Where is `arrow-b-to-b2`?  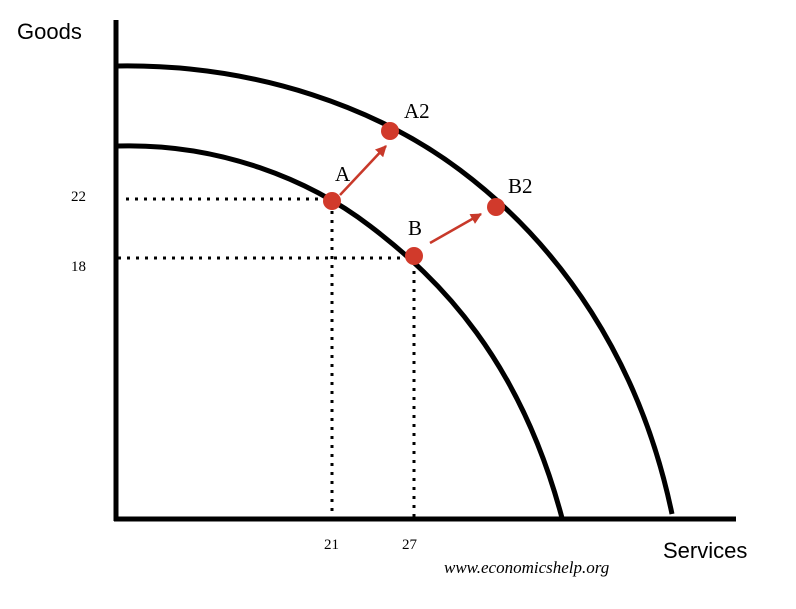 arrow-b-to-b2 is located at coordinates (455, 228).